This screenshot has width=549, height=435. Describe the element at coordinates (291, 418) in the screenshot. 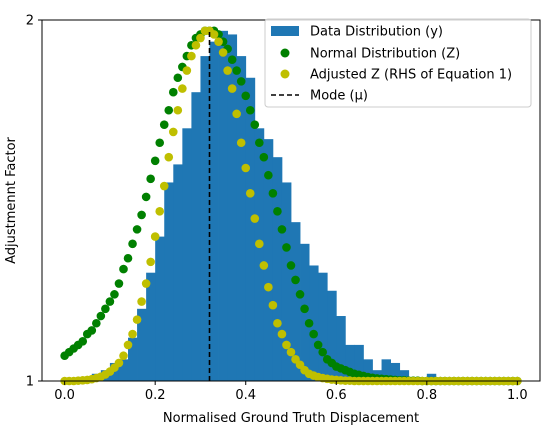

I see `x-axis-label: Normalised Ground Truth Displacement` at that location.